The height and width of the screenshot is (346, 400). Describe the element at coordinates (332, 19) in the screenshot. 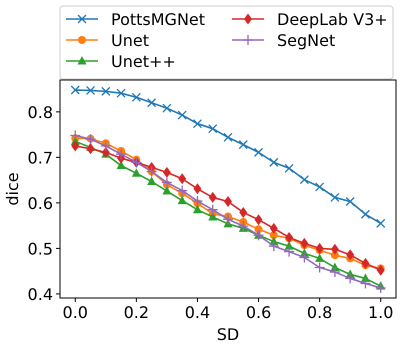

I see `legend-label: DeepLab V3+` at that location.